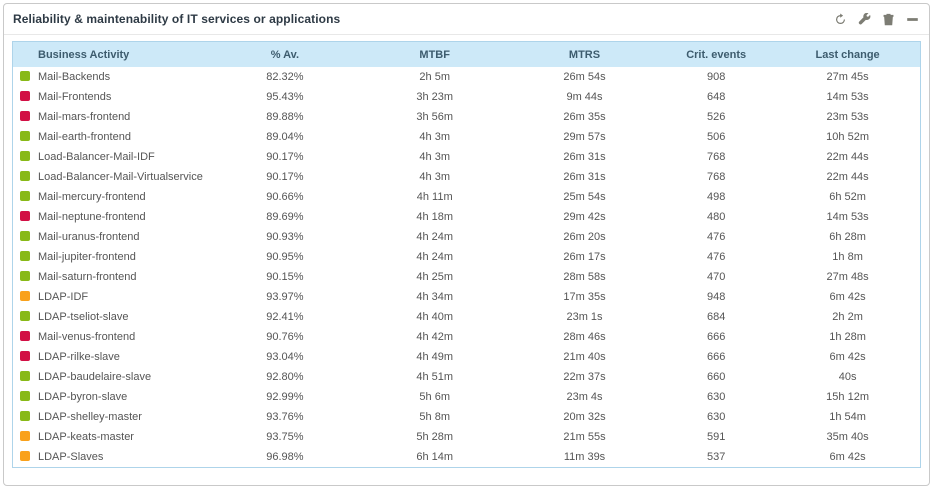 The width and height of the screenshot is (935, 491). What do you see at coordinates (83, 317) in the screenshot?
I see `business-activity-name: LDAP-tseliot-slave` at bounding box center [83, 317].